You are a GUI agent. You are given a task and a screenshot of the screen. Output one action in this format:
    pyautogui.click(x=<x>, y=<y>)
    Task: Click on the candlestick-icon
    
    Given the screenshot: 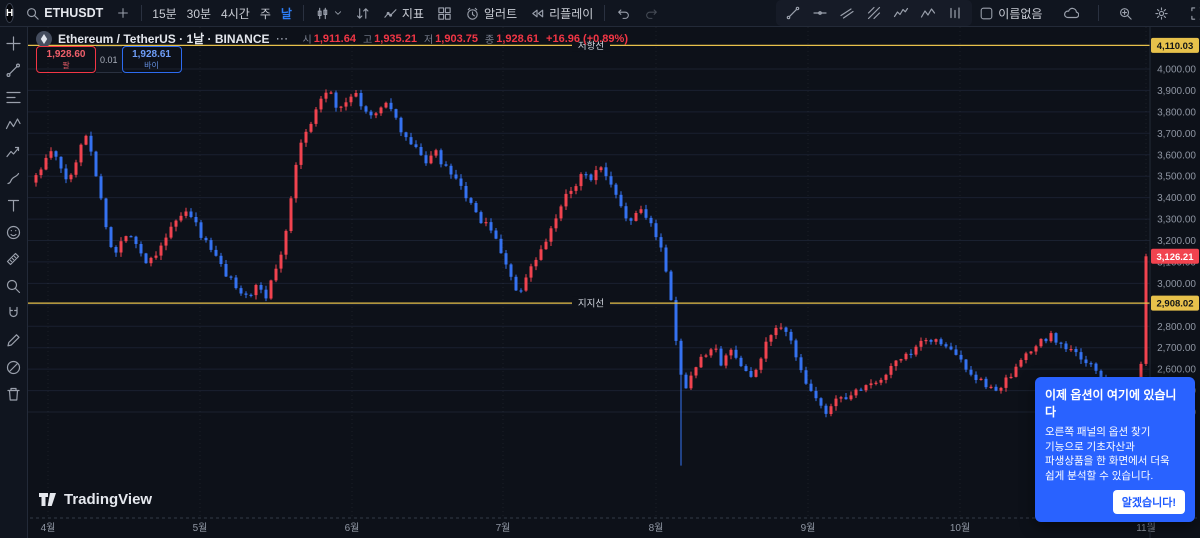 What is the action you would take?
    pyautogui.click(x=322, y=13)
    